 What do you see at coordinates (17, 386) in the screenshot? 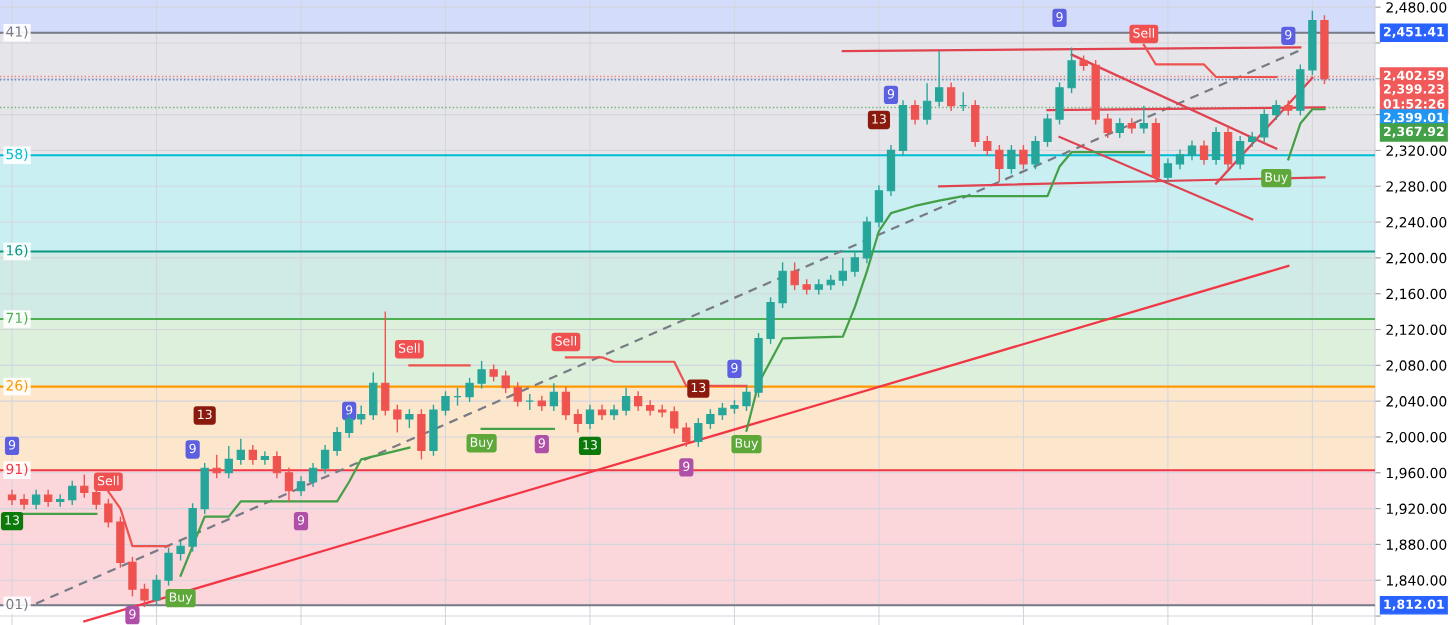
I see `annotation: 26)` at bounding box center [17, 386].